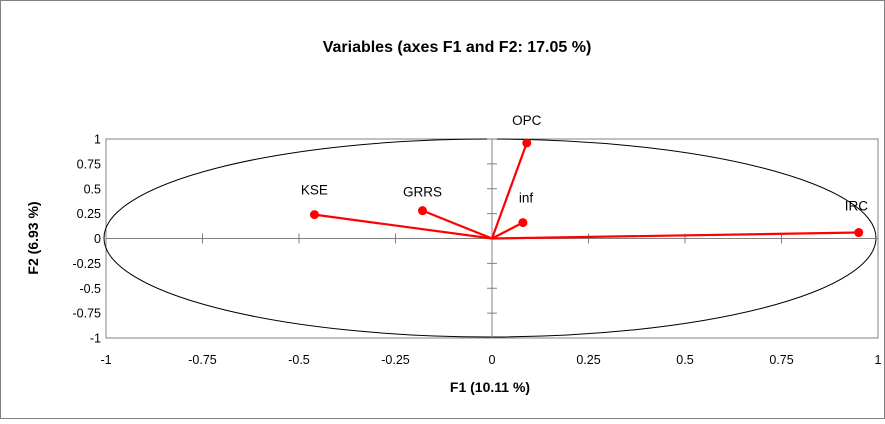  What do you see at coordinates (781, 360) in the screenshot?
I see `x-tick-label: 0.75` at bounding box center [781, 360].